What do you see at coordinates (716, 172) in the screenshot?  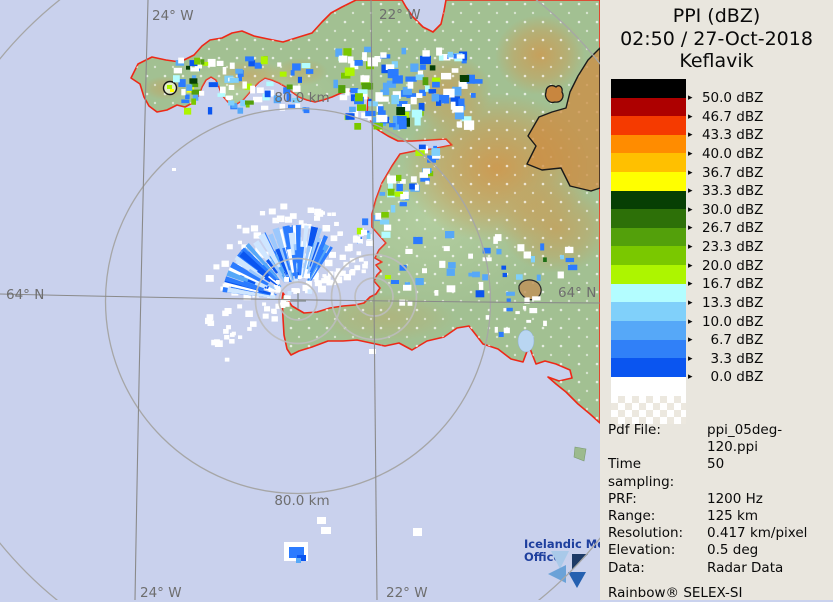 I see `tick-value: 36.7` at bounding box center [716, 172].